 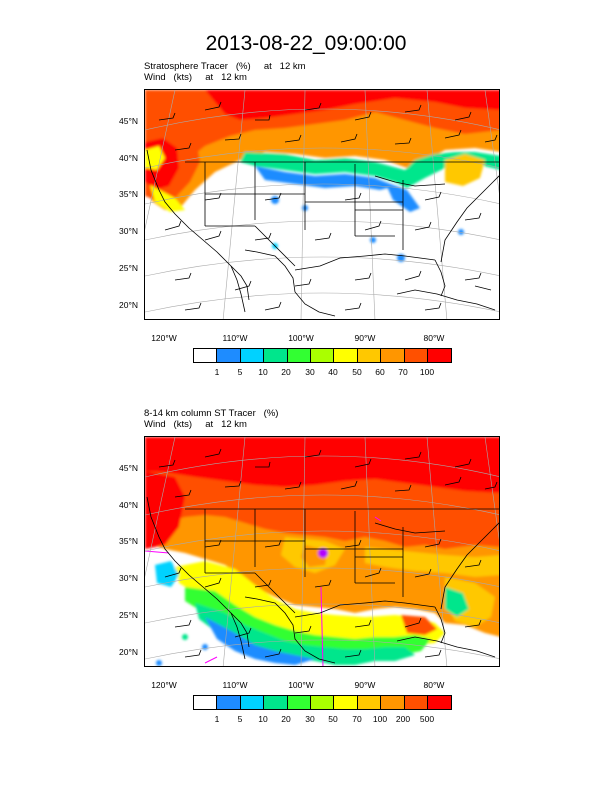 I want to click on top-lat-label: 45°N, so click(x=128, y=121).